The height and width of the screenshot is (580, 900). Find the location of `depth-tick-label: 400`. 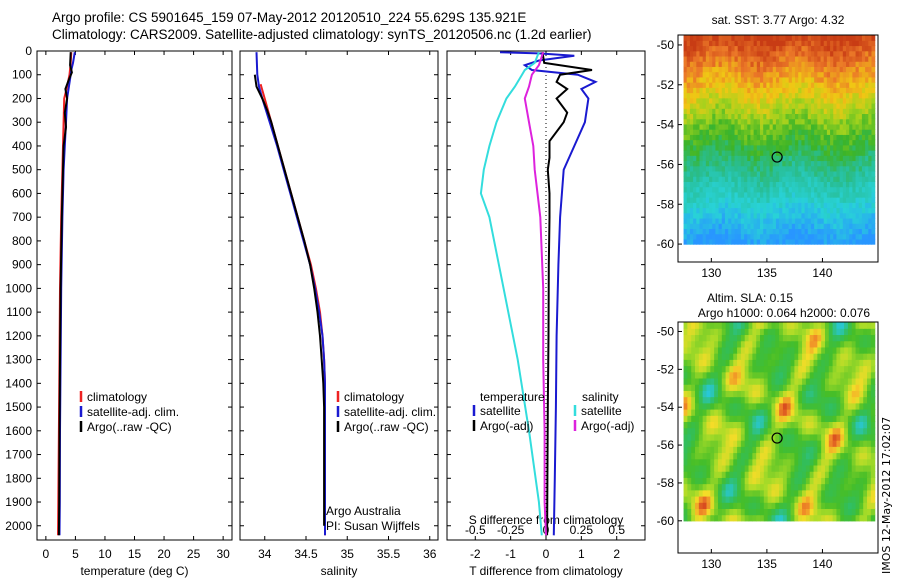

depth-tick-label: 400 is located at coordinates (22, 146).